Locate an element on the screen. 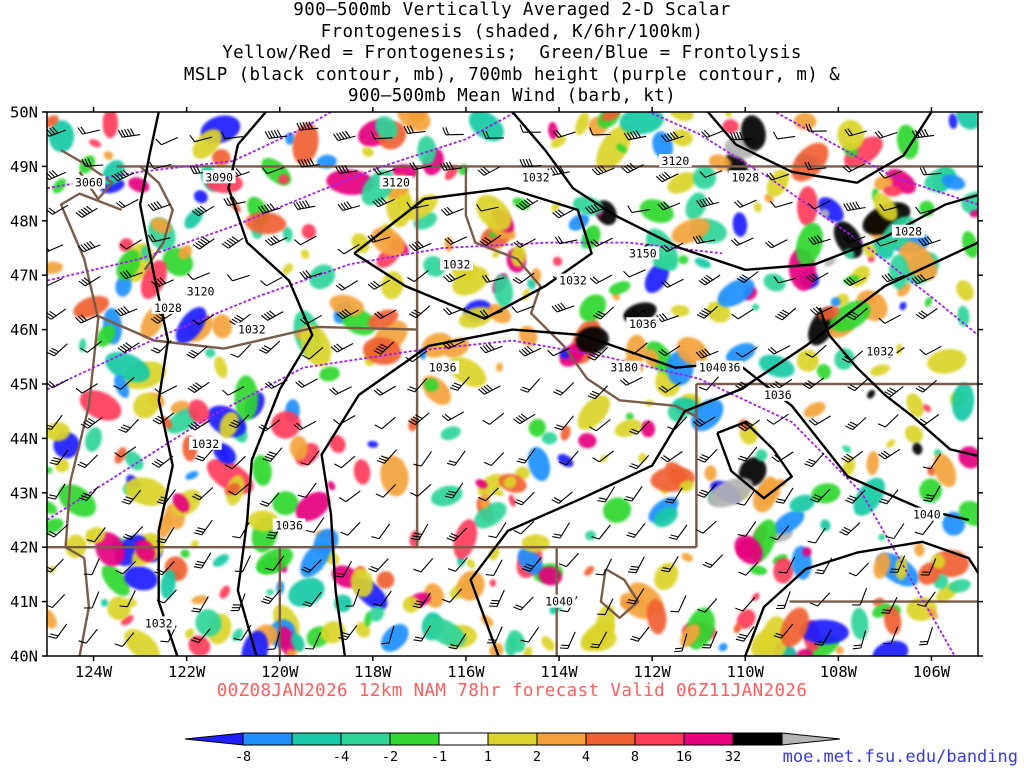 Image resolution: width=1024 pixels, height=768 pixels. height-label: 3180 is located at coordinates (624, 368).